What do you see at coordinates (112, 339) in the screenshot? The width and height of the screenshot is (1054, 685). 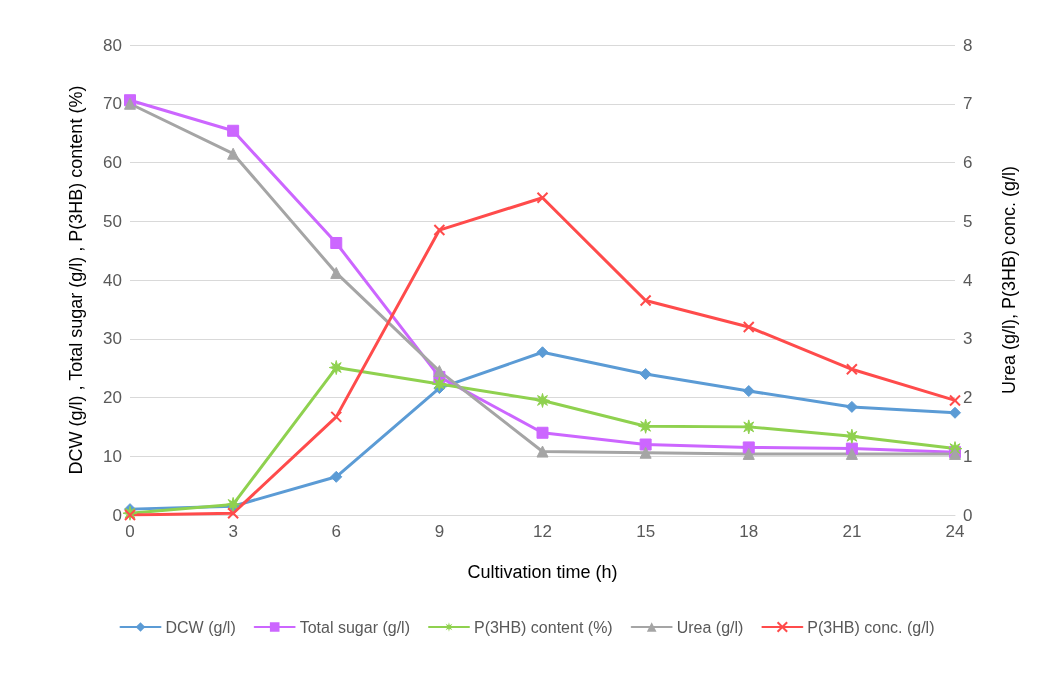 I see `y-tick-label: 30` at bounding box center [112, 339].